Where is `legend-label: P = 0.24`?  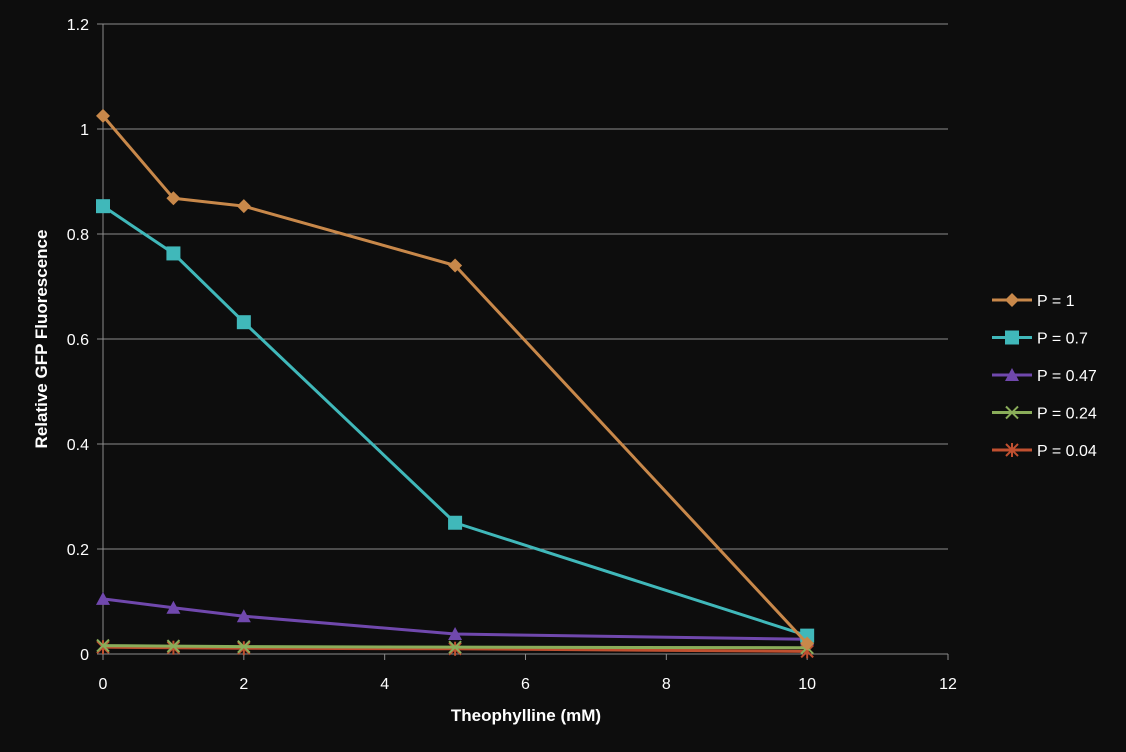
legend-label: P = 0.24 is located at coordinates (1067, 414).